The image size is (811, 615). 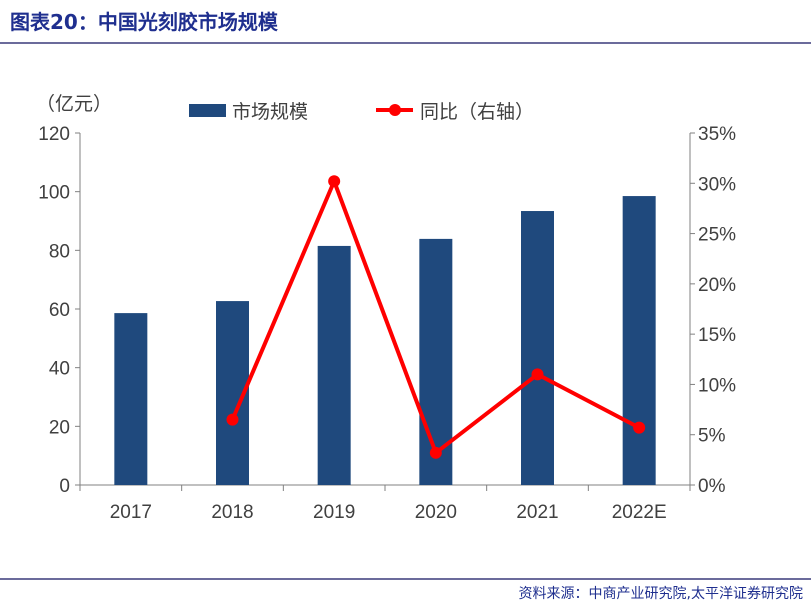 What do you see at coordinates (405, 43) in the screenshot?
I see `title-divider` at bounding box center [405, 43].